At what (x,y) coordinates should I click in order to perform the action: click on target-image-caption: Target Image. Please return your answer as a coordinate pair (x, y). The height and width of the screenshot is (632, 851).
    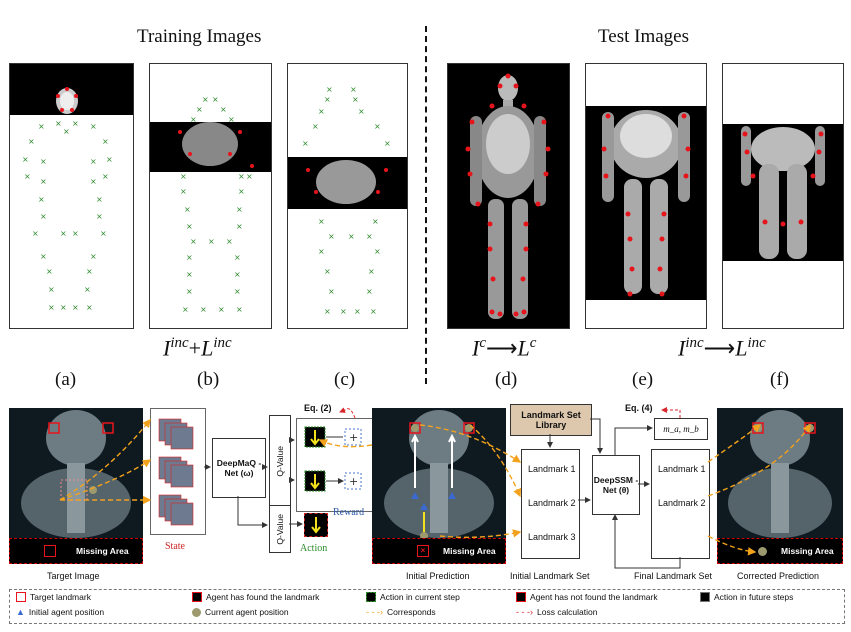
    Looking at the image, I should click on (73, 576).